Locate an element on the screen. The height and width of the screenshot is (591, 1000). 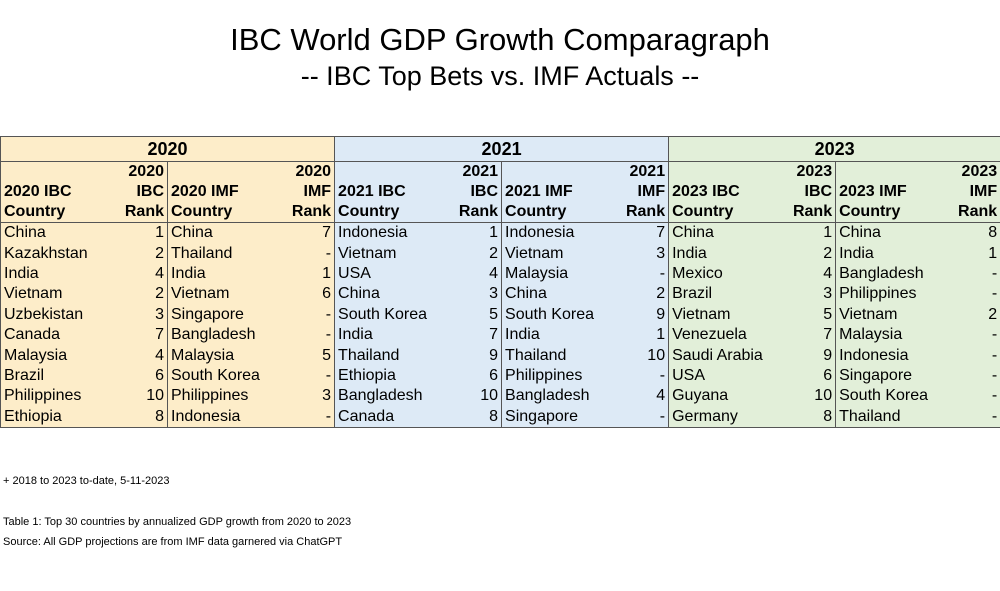
ibc-country-cell: Mexico is located at coordinates (724, 274).